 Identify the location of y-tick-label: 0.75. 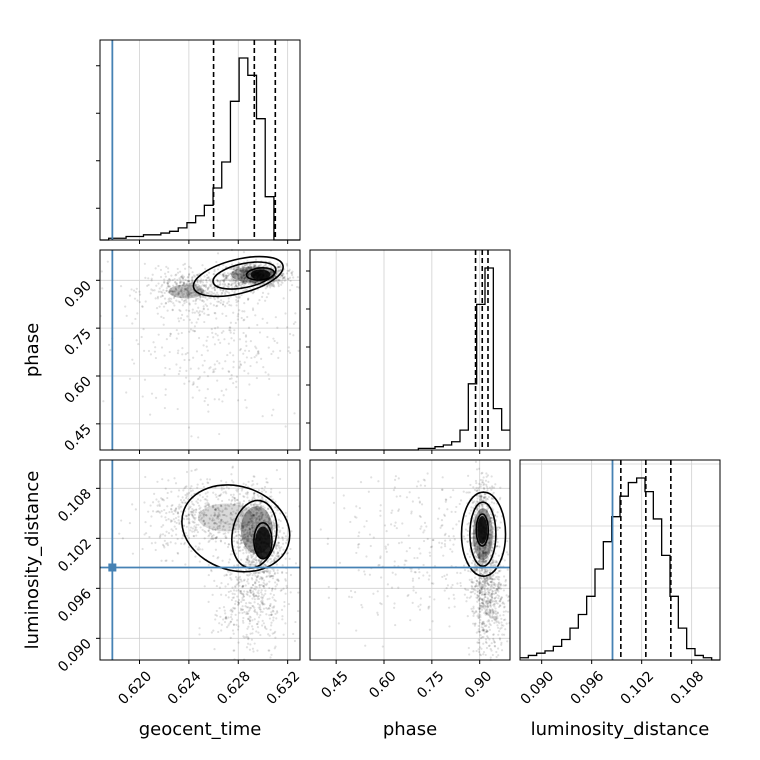
(77, 342).